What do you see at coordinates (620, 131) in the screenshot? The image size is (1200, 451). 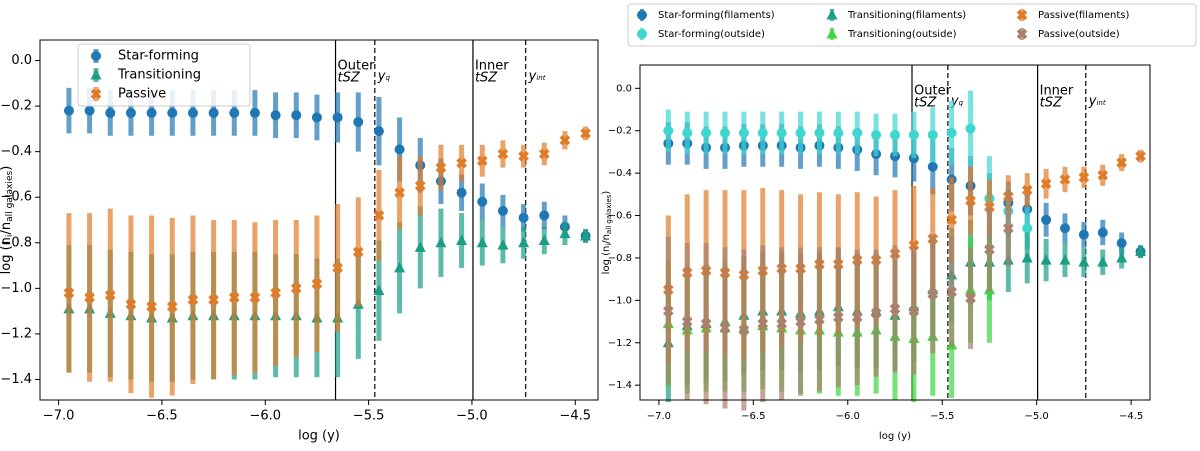 I see `y-tick-label: −0.2` at bounding box center [620, 131].